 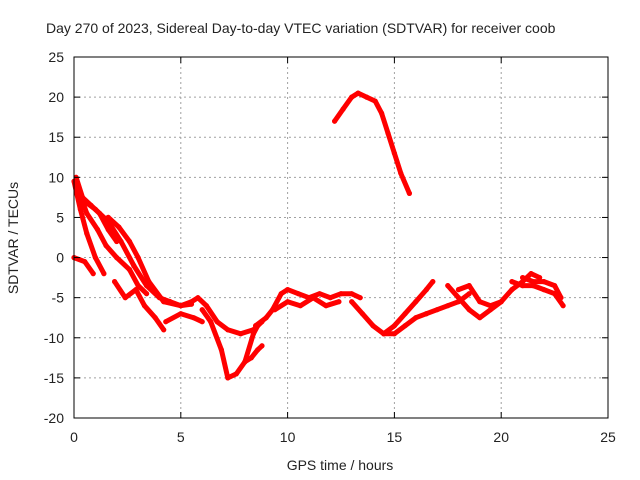 I want to click on x-tick-label: 25, so click(x=608, y=437).